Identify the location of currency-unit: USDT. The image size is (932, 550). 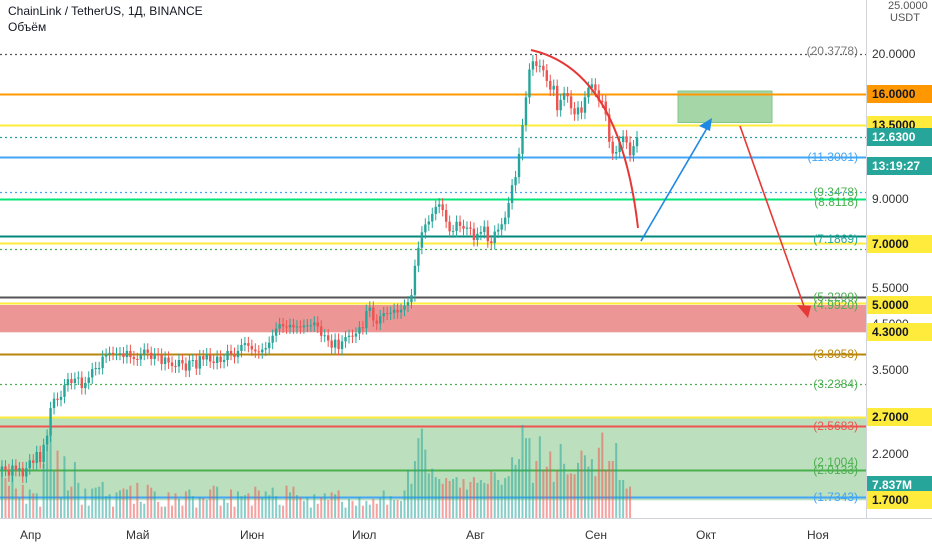
(905, 18).